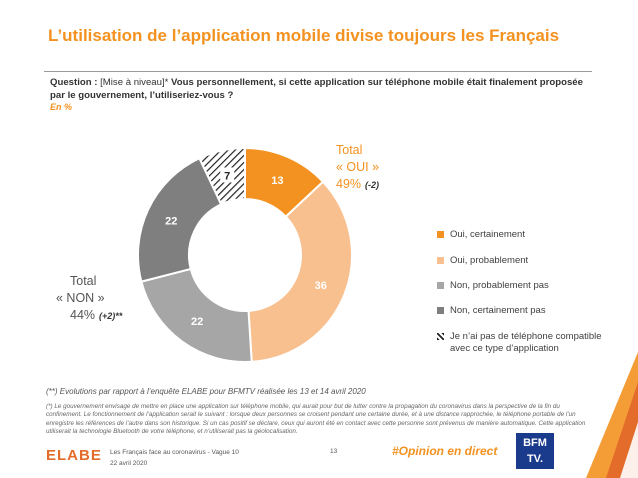 The image size is (638, 478). Describe the element at coordinates (83, 281) in the screenshot. I see `total-non-label: Total` at that location.